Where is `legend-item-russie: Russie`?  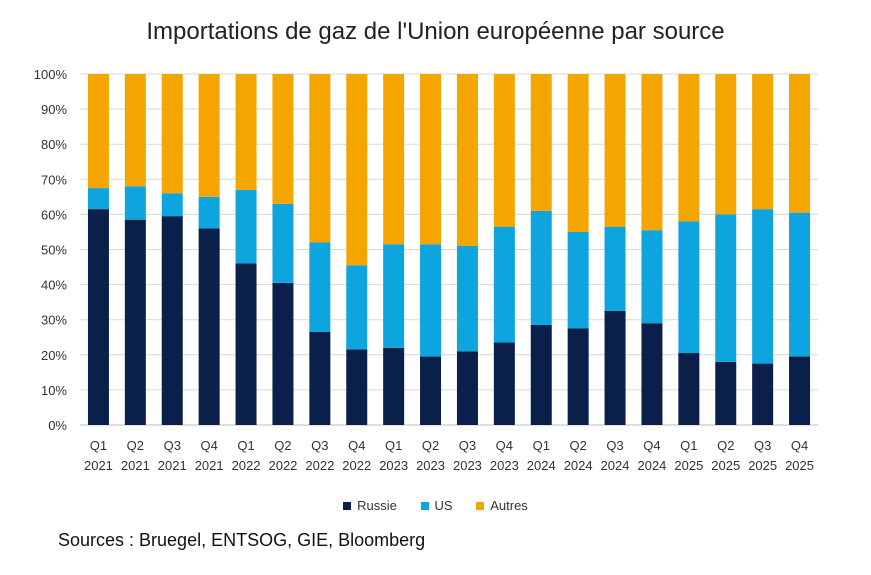 legend-item-russie: Russie is located at coordinates (370, 505).